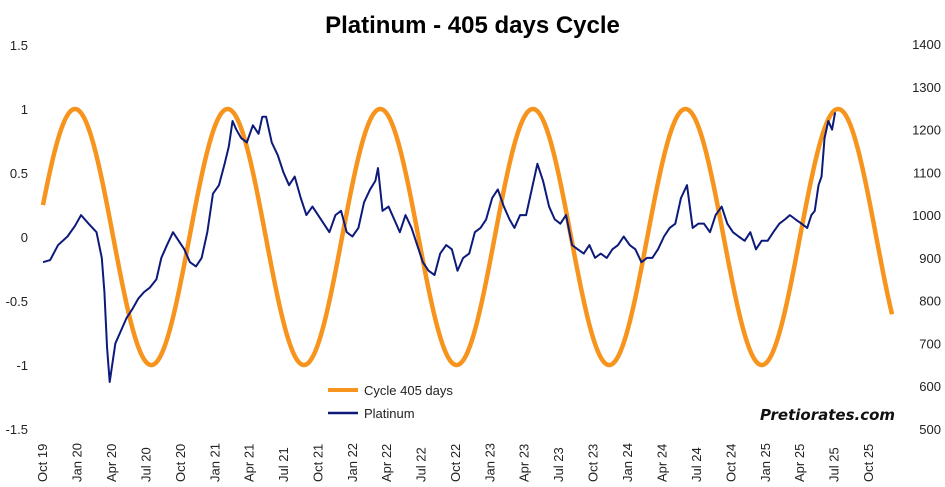 The width and height of the screenshot is (945, 487). Describe the element at coordinates (930, 386) in the screenshot. I see `y-right-tick-label: 600` at that location.